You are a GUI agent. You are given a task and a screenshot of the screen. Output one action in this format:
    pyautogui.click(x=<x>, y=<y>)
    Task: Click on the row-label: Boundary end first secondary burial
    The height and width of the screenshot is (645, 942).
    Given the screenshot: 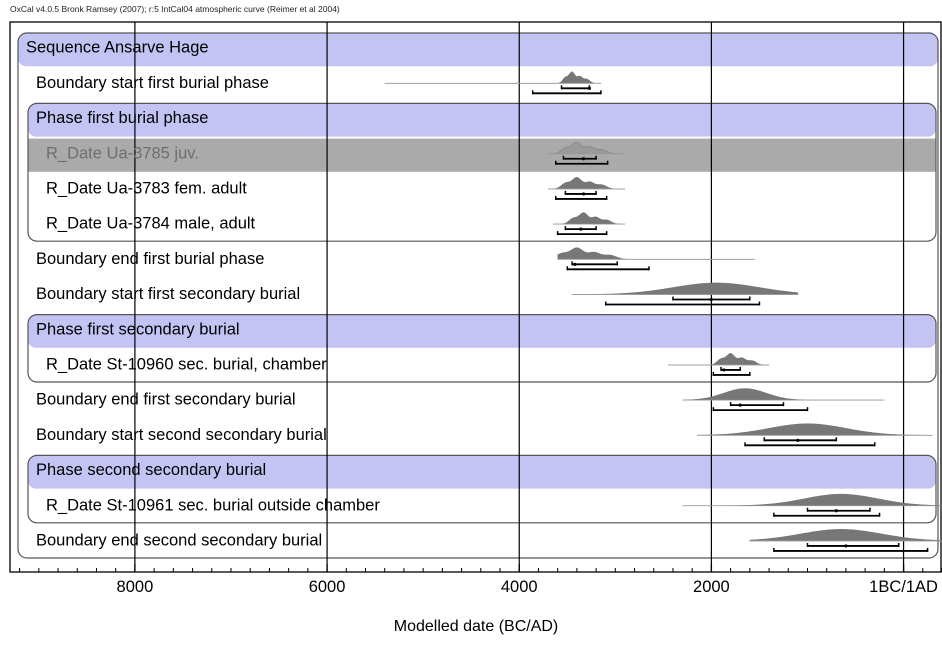 What is the action you would take?
    pyautogui.click(x=166, y=400)
    